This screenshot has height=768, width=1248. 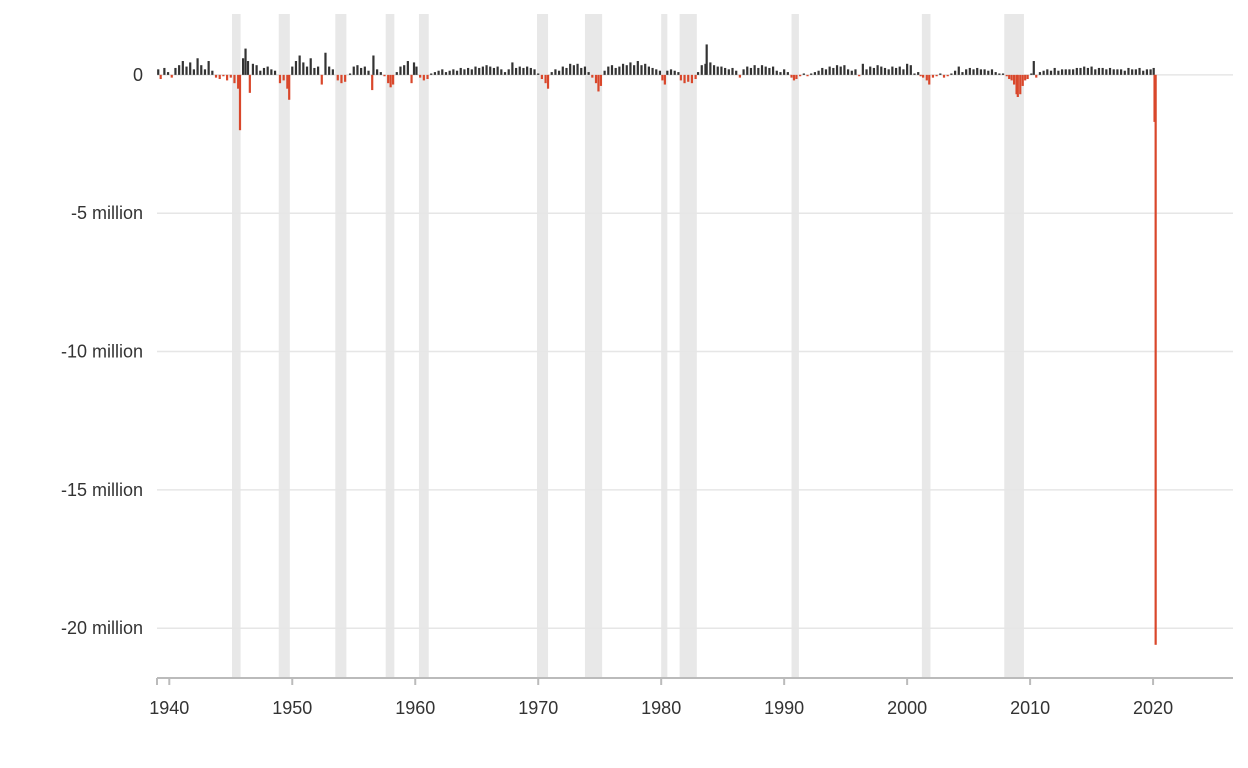 I want to click on y-tick-label: 0, so click(x=138, y=75).